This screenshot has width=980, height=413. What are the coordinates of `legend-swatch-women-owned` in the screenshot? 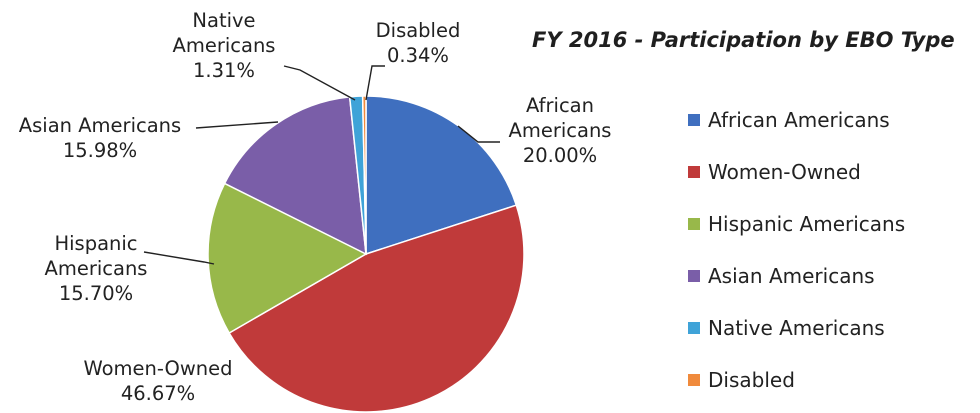 It's located at (694, 172).